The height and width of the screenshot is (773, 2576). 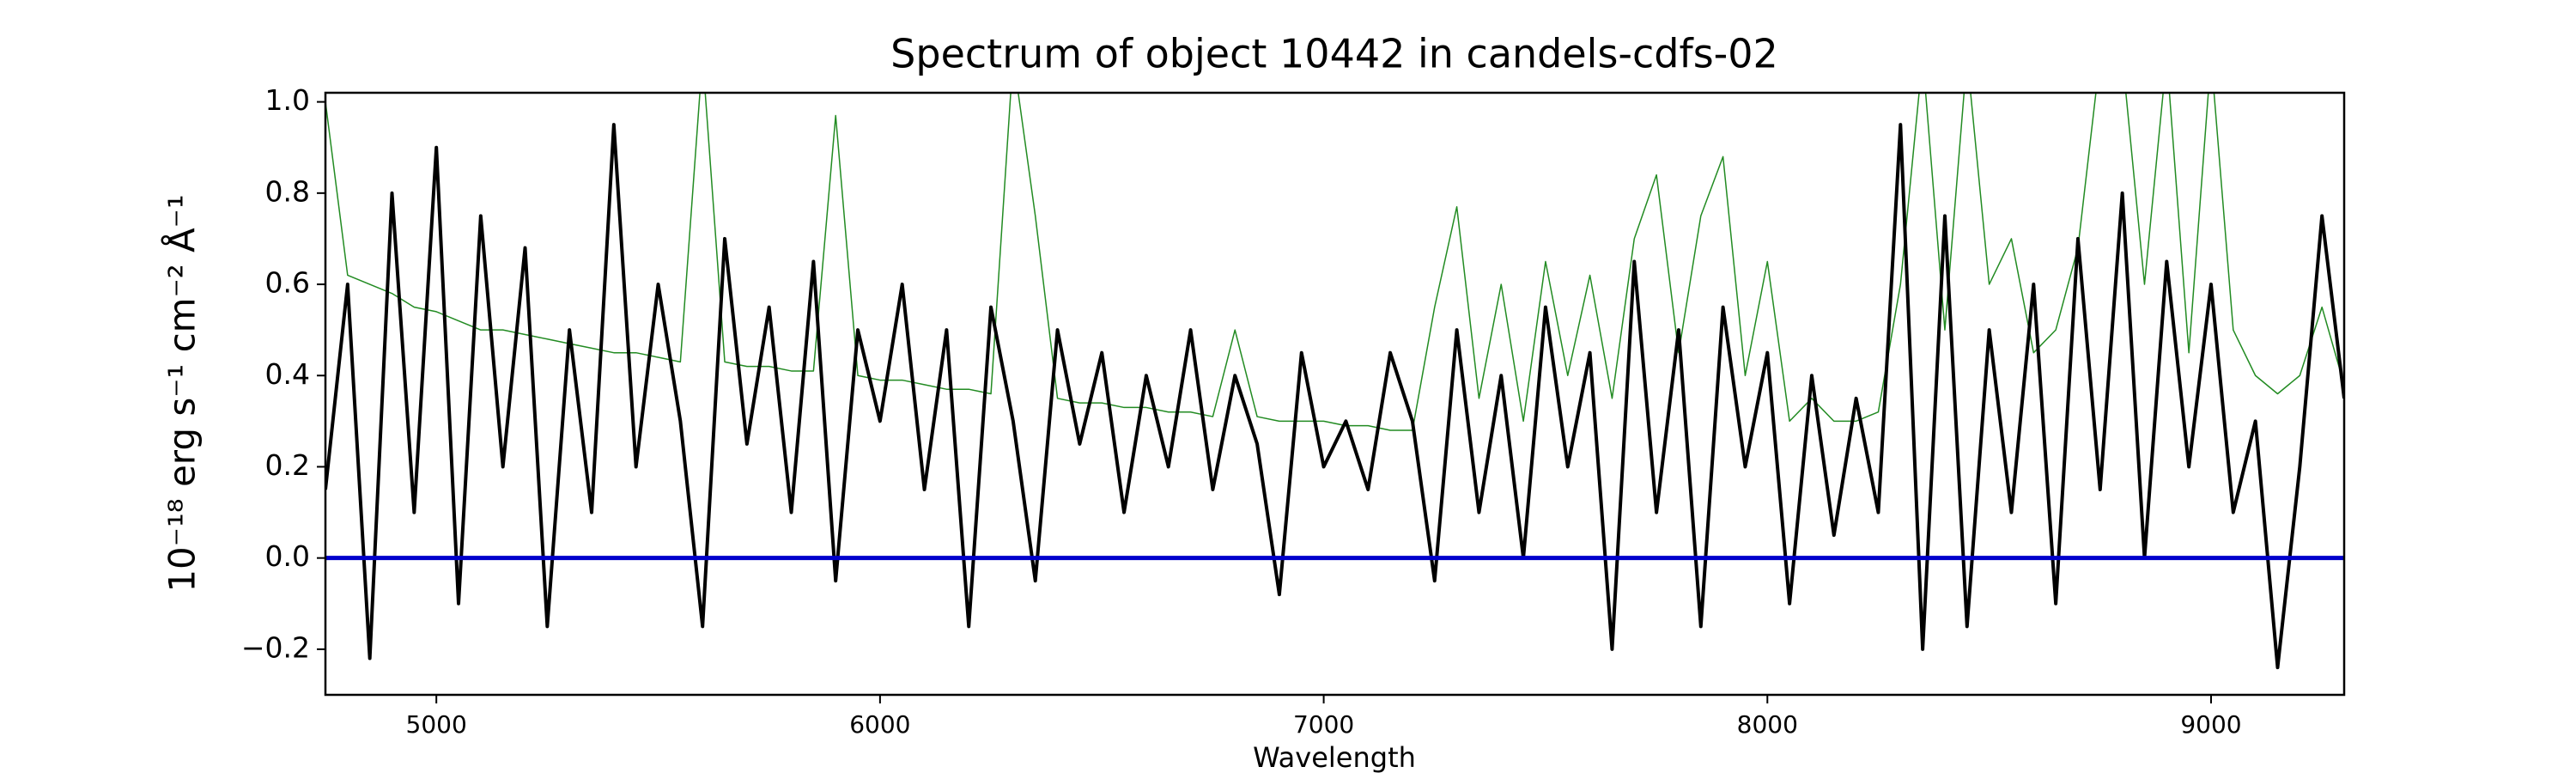 What do you see at coordinates (287, 100) in the screenshot?
I see `y-tick-label: 1.0` at bounding box center [287, 100].